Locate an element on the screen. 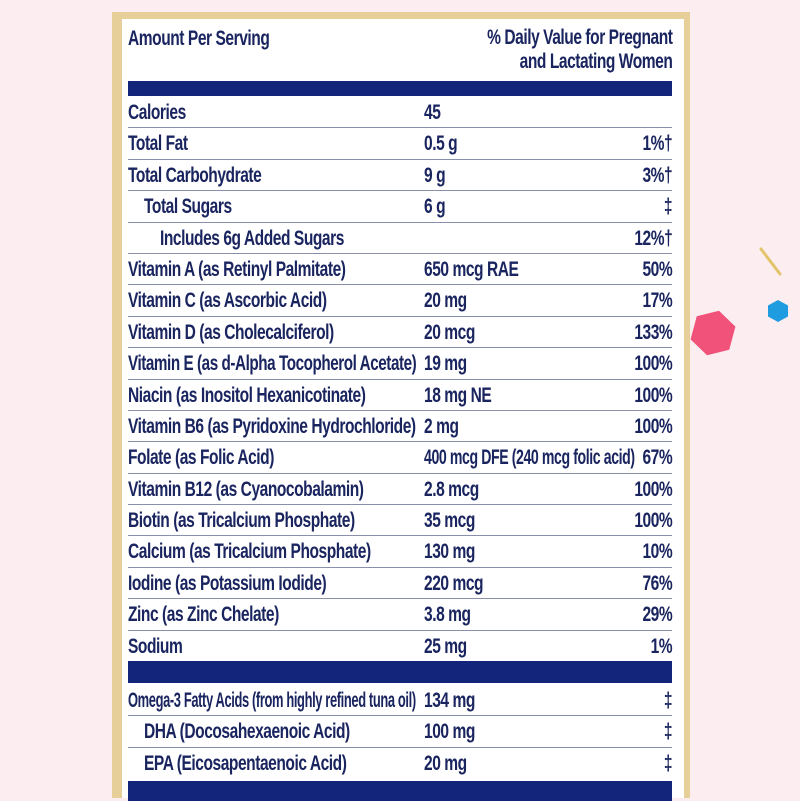  nutrient-amount: 19 mg is located at coordinates (445, 364).